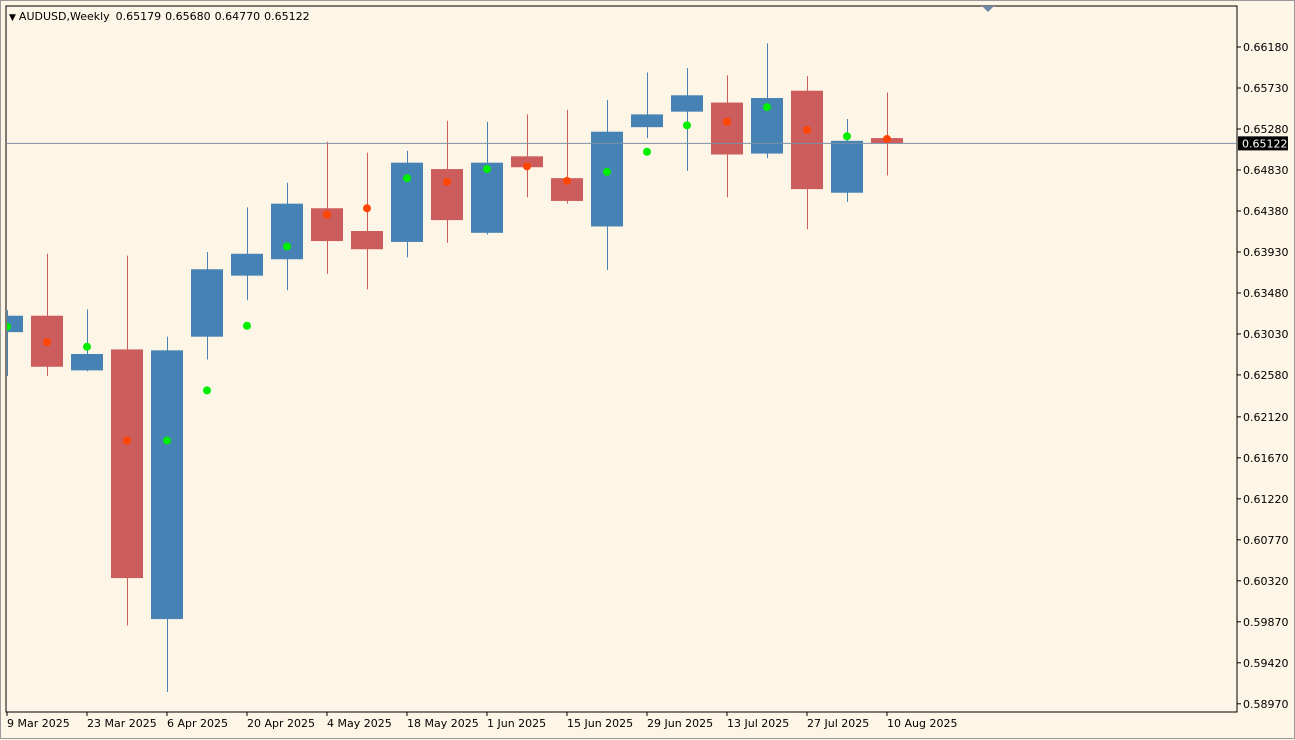 The image size is (1295, 740). What do you see at coordinates (600, 723) in the screenshot?
I see `x-tick-label: 15 Jun 2025` at bounding box center [600, 723].